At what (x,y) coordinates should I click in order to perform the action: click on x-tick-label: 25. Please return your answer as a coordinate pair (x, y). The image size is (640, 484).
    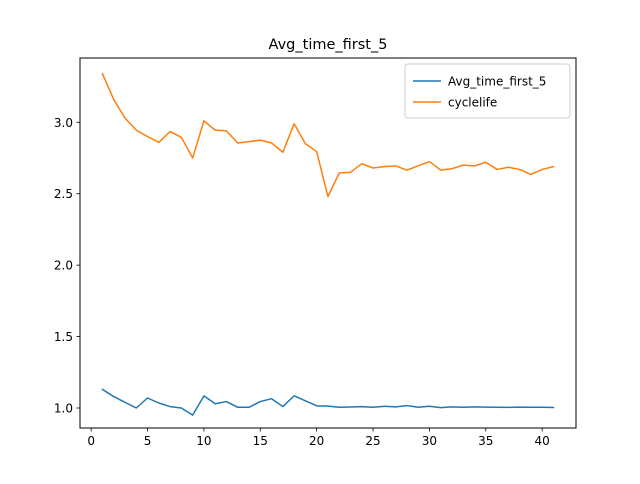
    Looking at the image, I should click on (372, 441).